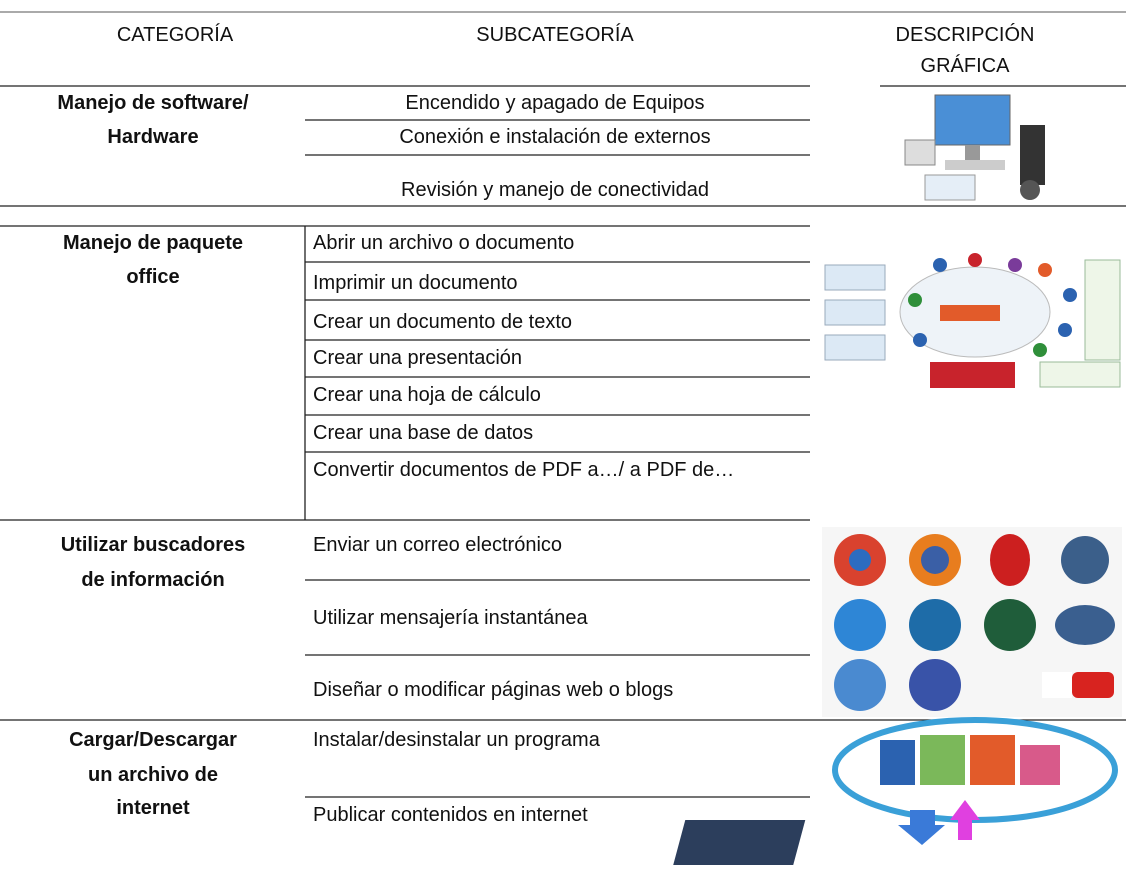  What do you see at coordinates (153, 103) in the screenshot?
I see `category: Manejo de software/` at bounding box center [153, 103].